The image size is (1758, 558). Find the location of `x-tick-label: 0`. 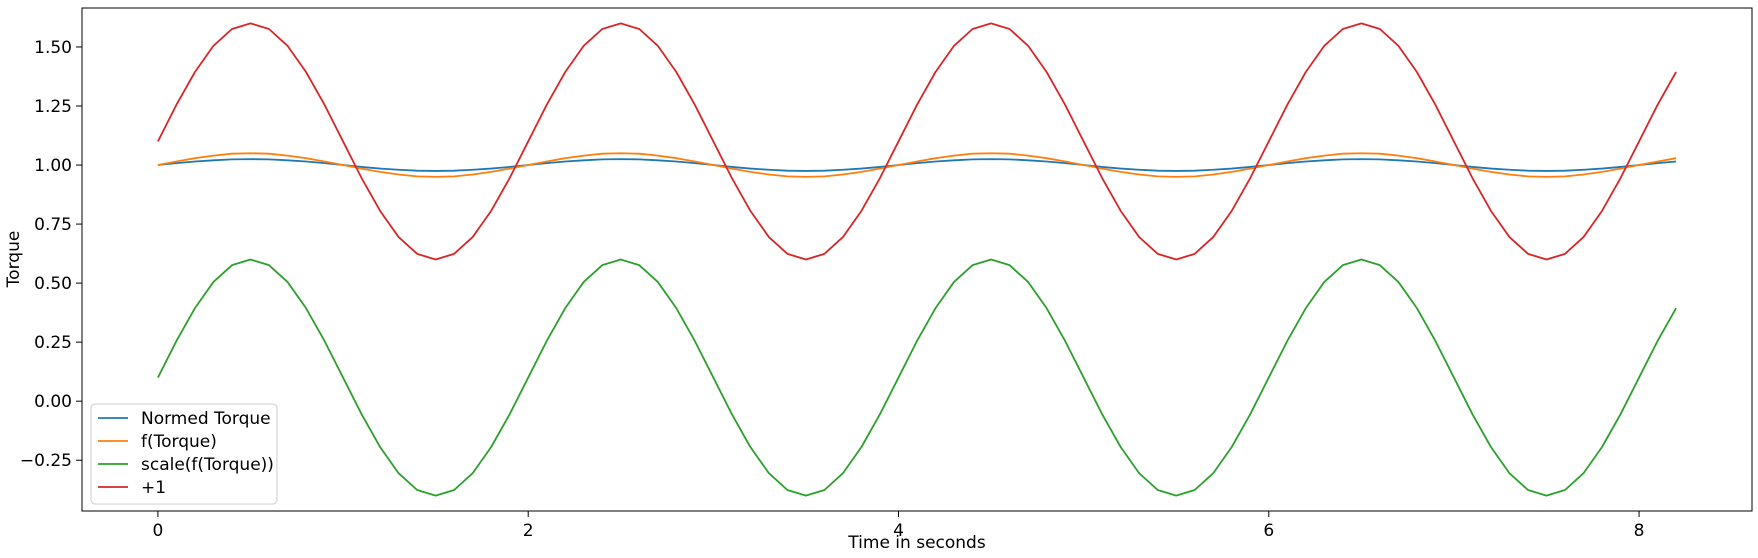

x-tick-label: 0 is located at coordinates (157, 531).